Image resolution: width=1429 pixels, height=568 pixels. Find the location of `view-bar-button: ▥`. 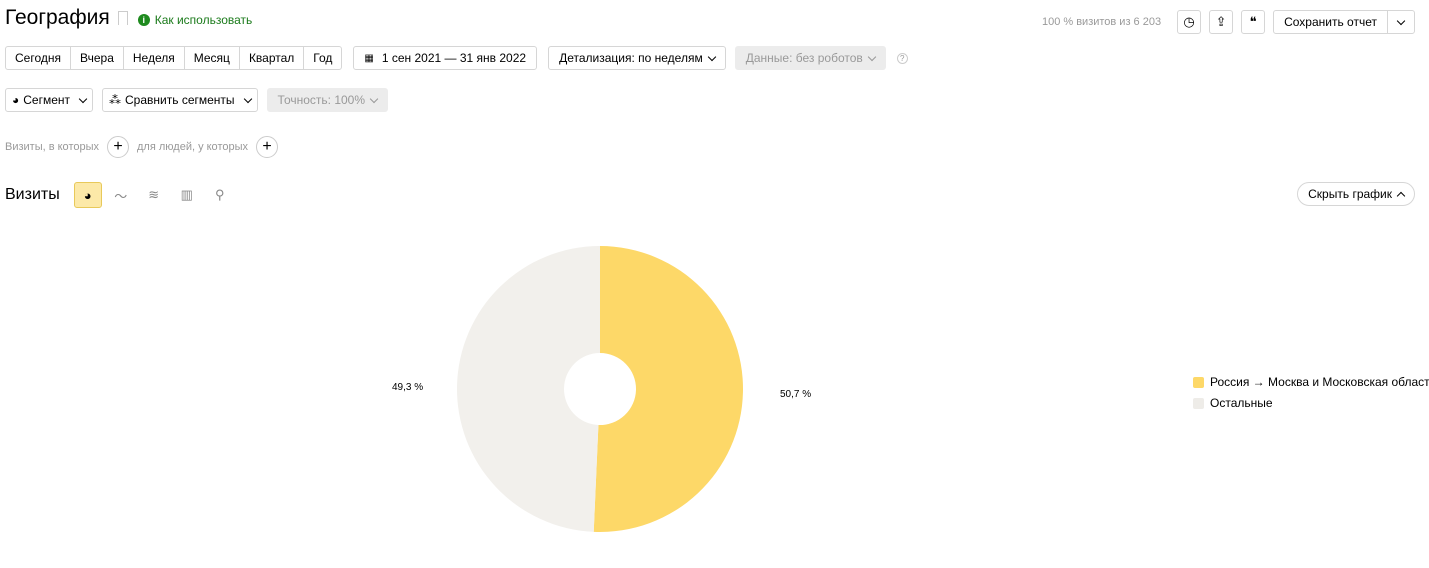

view-bar-button: ▥ is located at coordinates (187, 195).